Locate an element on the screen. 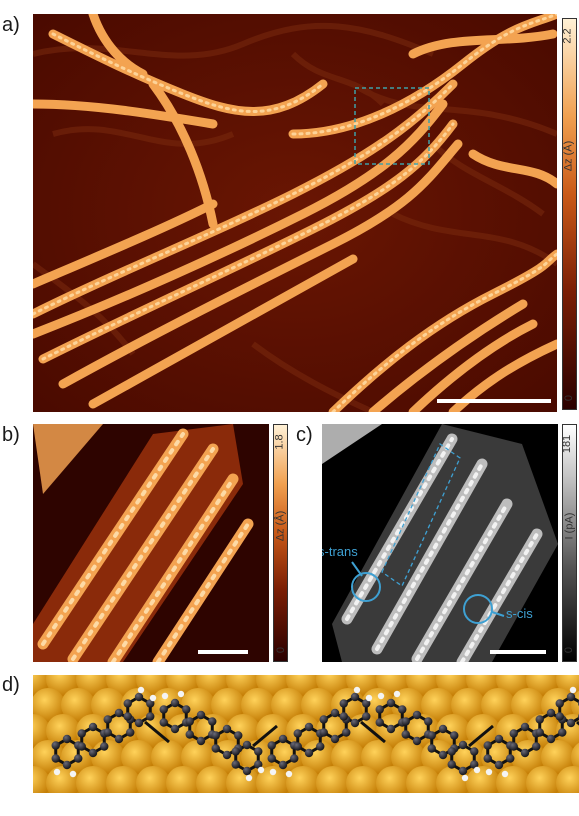 The image size is (579, 816). panel-a-zoom-box is located at coordinates (392, 126).